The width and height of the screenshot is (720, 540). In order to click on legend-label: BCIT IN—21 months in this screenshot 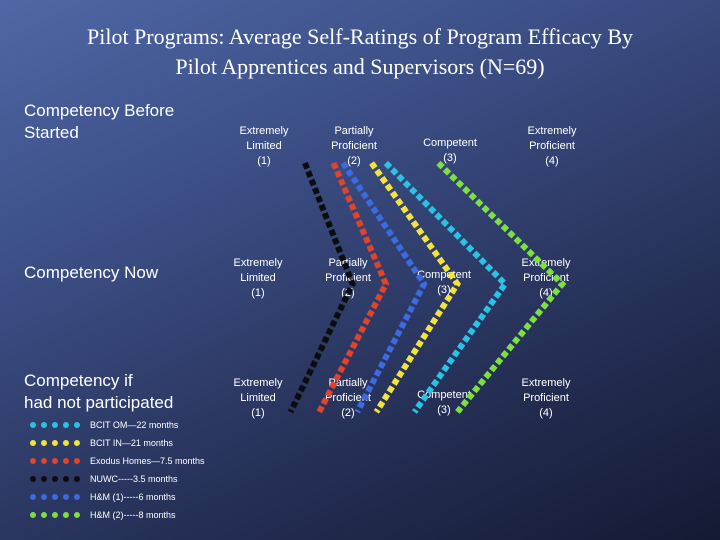, I will do `click(131, 443)`.